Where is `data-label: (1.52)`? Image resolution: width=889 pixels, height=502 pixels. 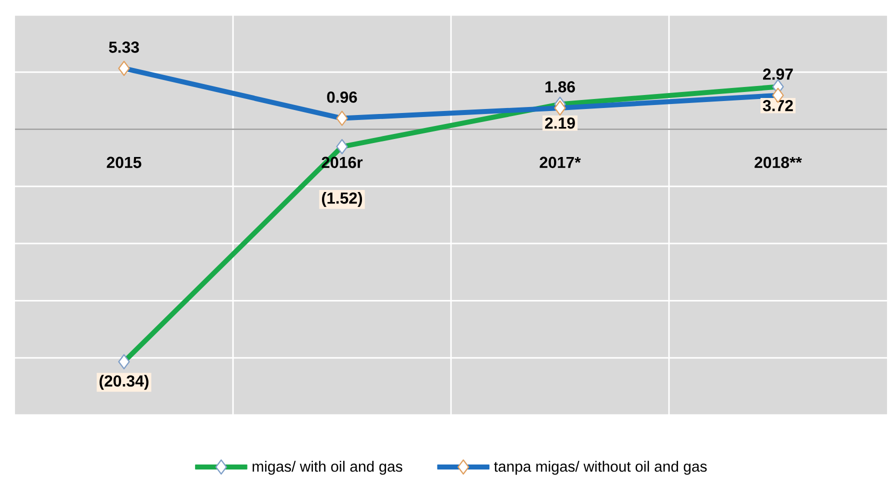 data-label: (1.52) is located at coordinates (342, 199).